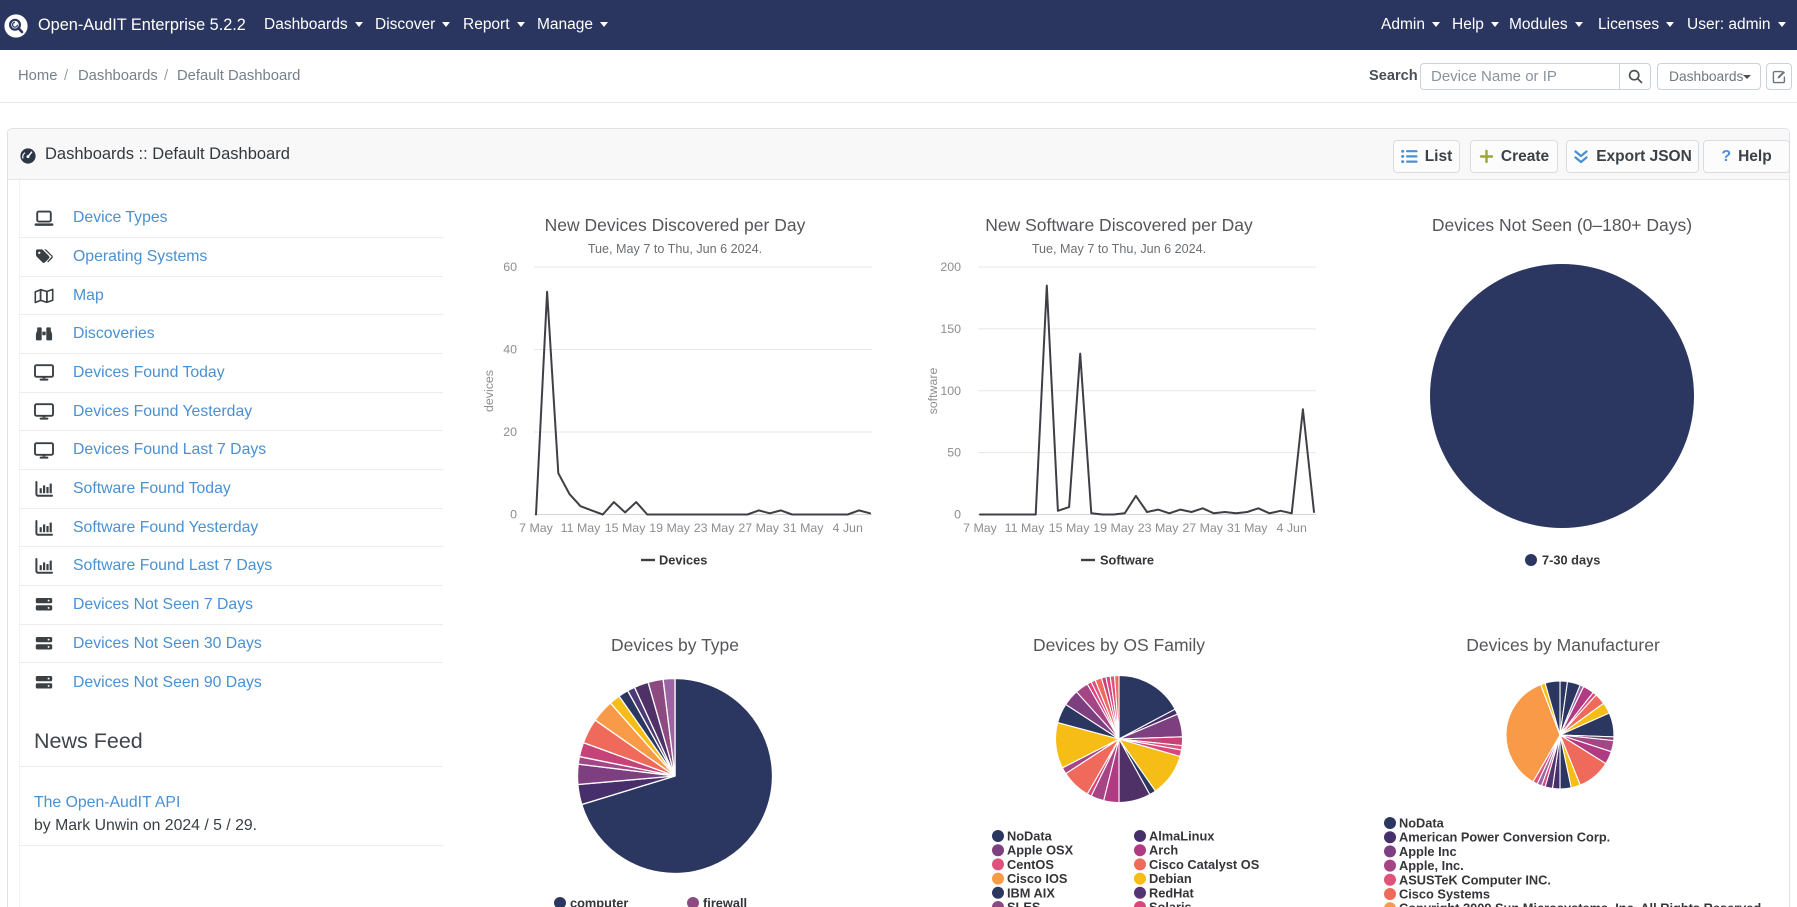  I want to click on svg-text: 60, so click(510, 267).